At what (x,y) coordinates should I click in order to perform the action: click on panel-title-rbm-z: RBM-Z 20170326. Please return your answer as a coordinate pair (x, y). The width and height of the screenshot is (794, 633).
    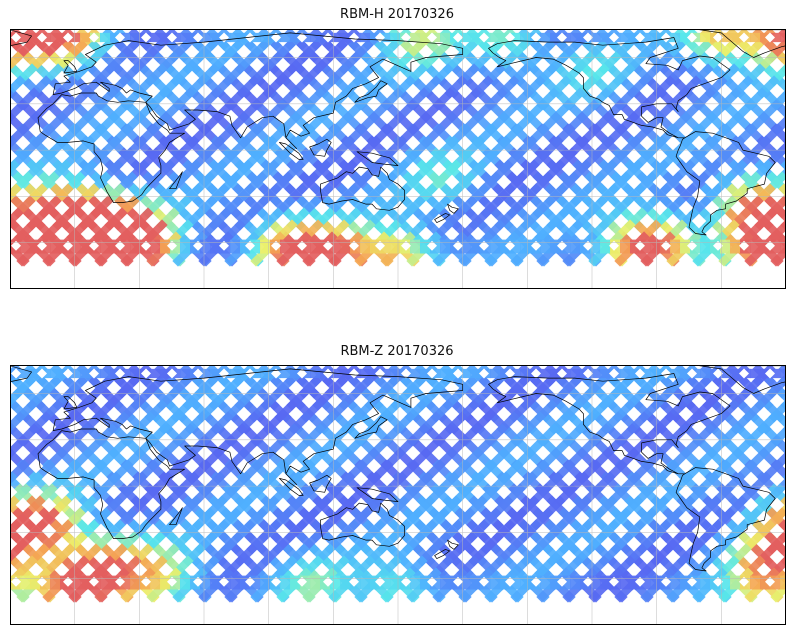
    Looking at the image, I should click on (397, 351).